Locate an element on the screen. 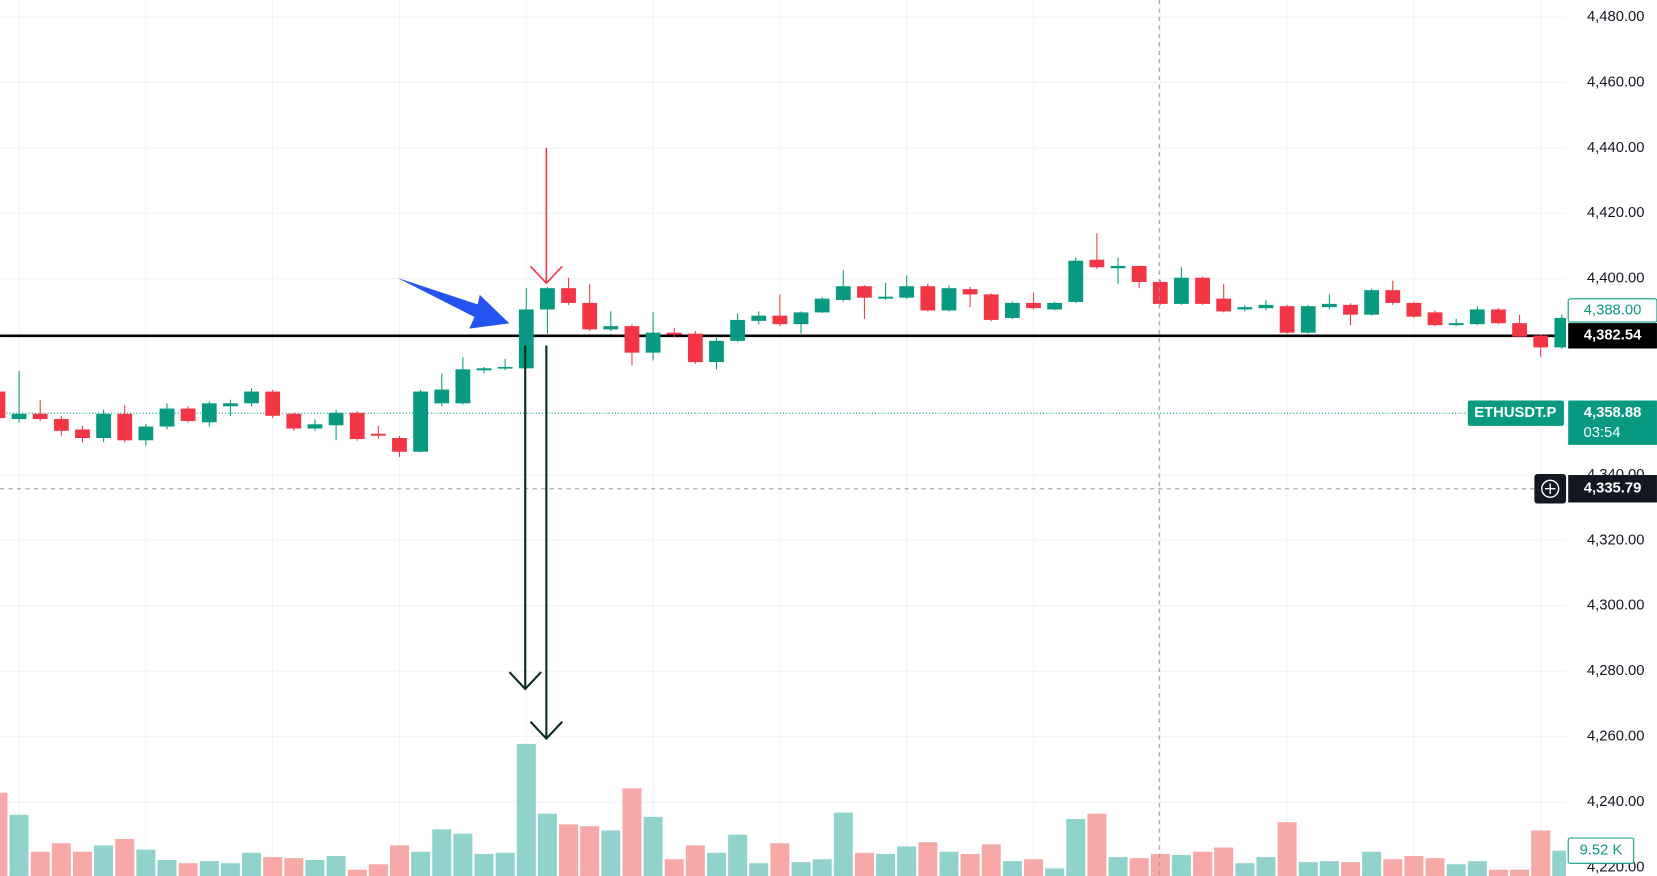  price-tag-text: 4,382.54 is located at coordinates (1613, 336).